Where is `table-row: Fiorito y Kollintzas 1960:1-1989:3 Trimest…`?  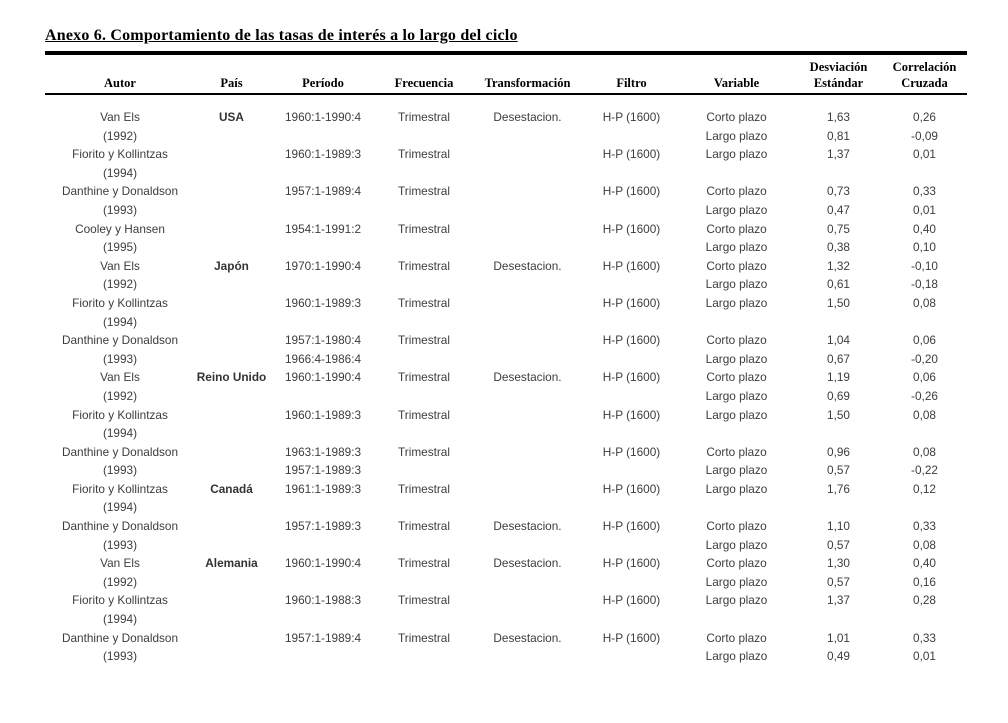
table-row: Fiorito y Kollintzas 1960:1-1989:3 Trimest… is located at coordinates (506, 154).